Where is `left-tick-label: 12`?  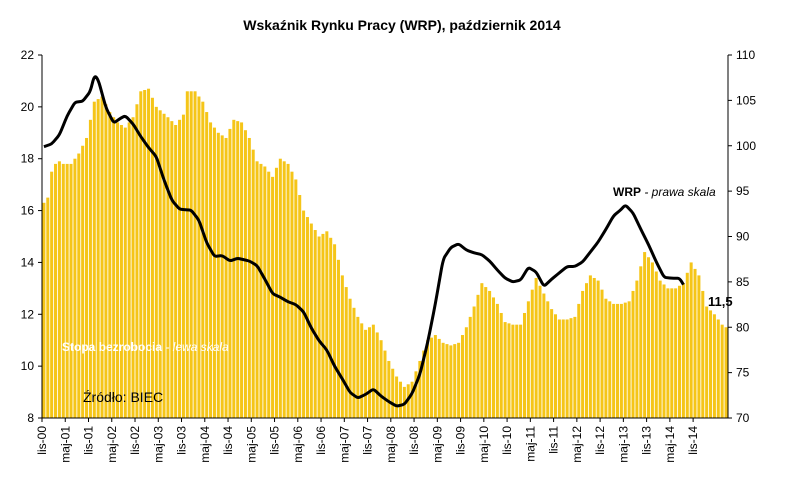
left-tick-label: 12 is located at coordinates (28, 314).